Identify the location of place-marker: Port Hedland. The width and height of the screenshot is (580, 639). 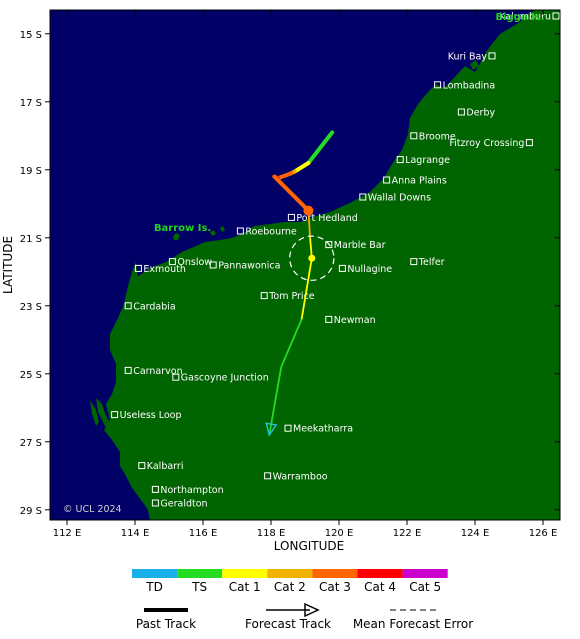
(322, 218).